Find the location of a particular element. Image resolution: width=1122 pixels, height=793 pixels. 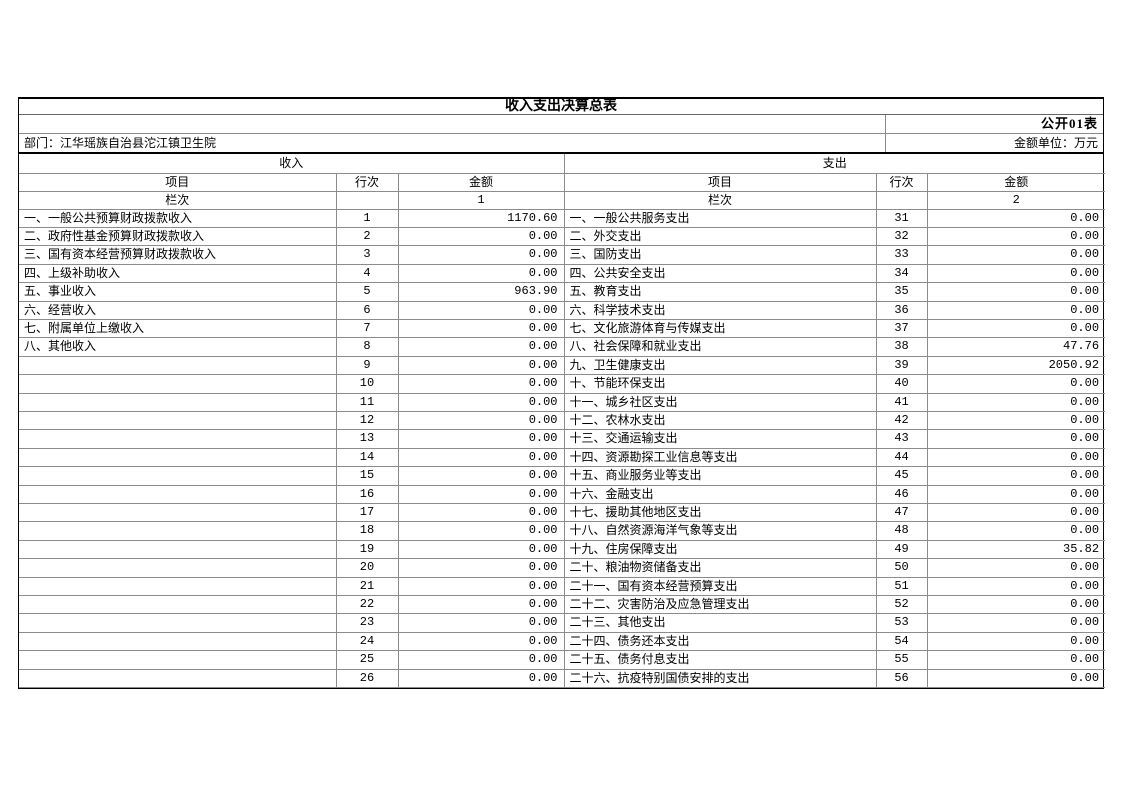

table-row: 25 0.00 二十五、债务付息支出 55 0.00 is located at coordinates (562, 660).